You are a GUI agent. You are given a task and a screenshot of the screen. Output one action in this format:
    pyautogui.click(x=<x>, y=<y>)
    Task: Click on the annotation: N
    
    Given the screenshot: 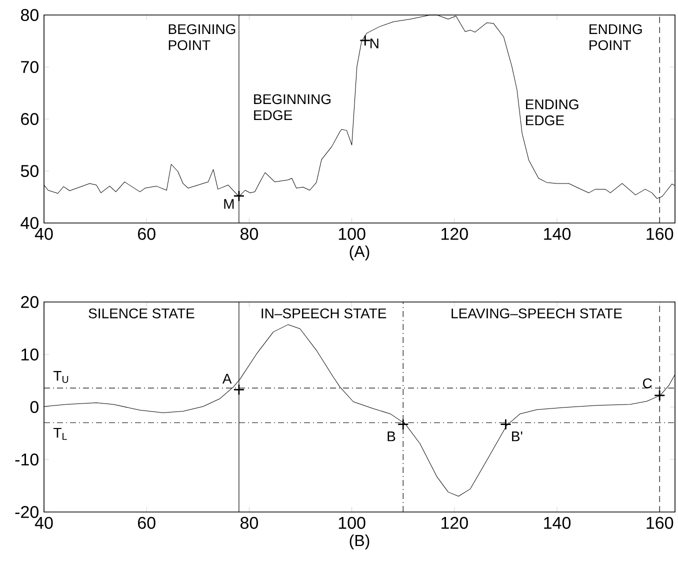 What is the action you would take?
    pyautogui.click(x=374, y=43)
    